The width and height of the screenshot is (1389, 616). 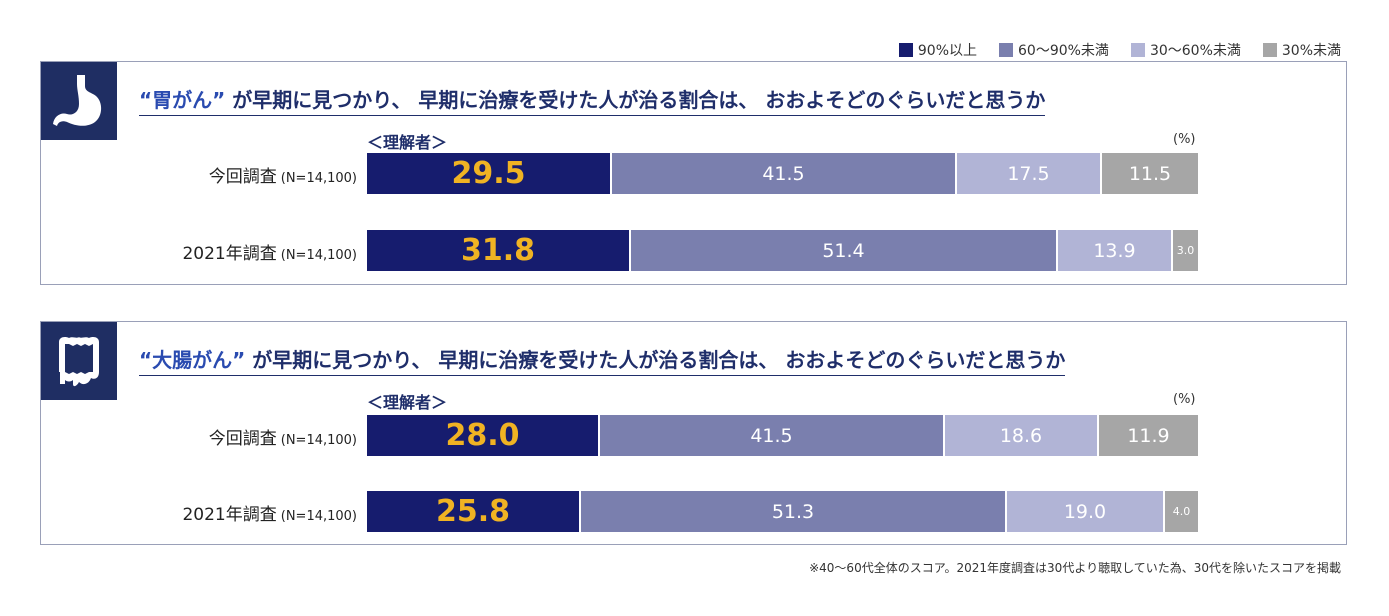 I want to click on segment-under-30: 3.0, so click(x=1185, y=250).